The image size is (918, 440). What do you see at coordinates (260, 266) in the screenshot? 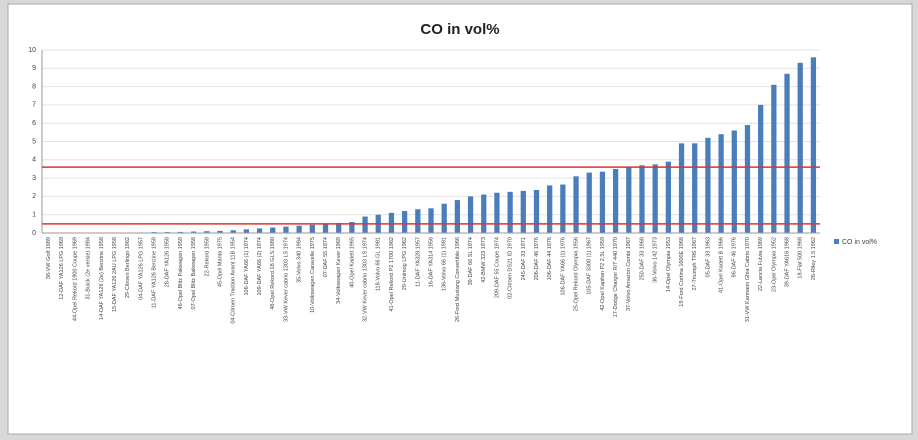
I see `x-tick-label: 109-DAF YA66 (2) 1974` at bounding box center [260, 266].